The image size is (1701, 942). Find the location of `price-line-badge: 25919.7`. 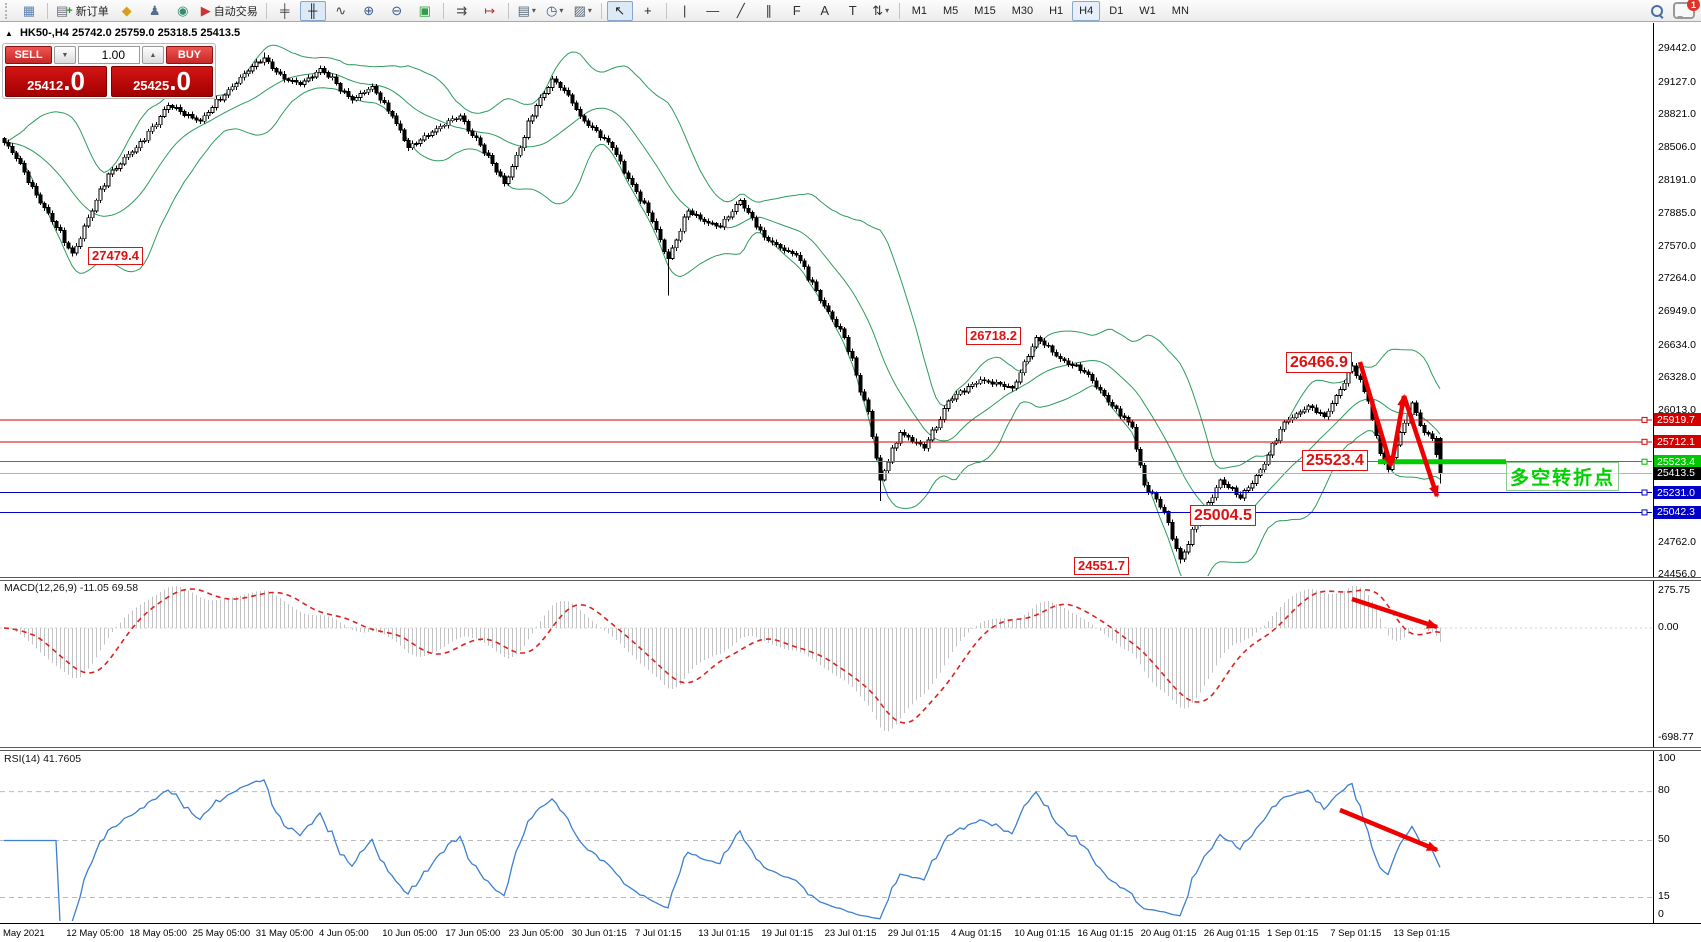

price-line-badge: 25919.7 is located at coordinates (1677, 420).